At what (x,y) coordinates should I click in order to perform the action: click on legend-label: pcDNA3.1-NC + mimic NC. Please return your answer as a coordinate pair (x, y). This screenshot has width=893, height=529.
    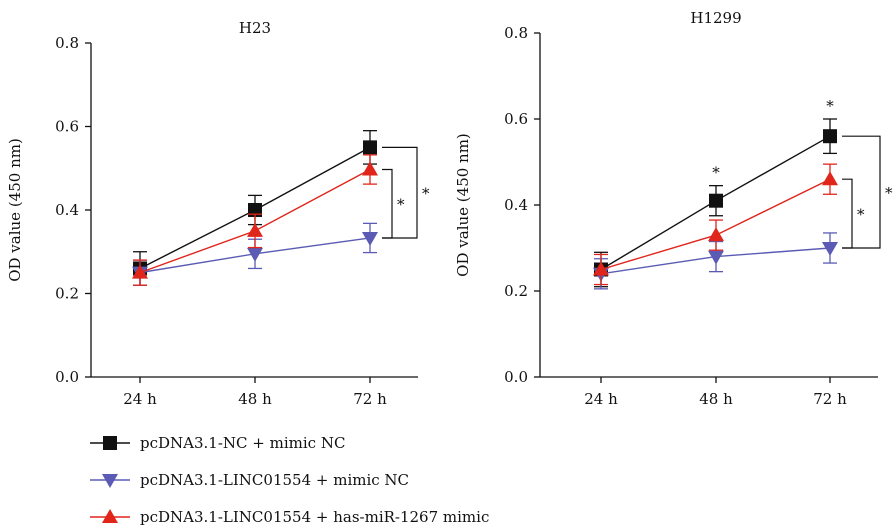
    Looking at the image, I should click on (242, 443).